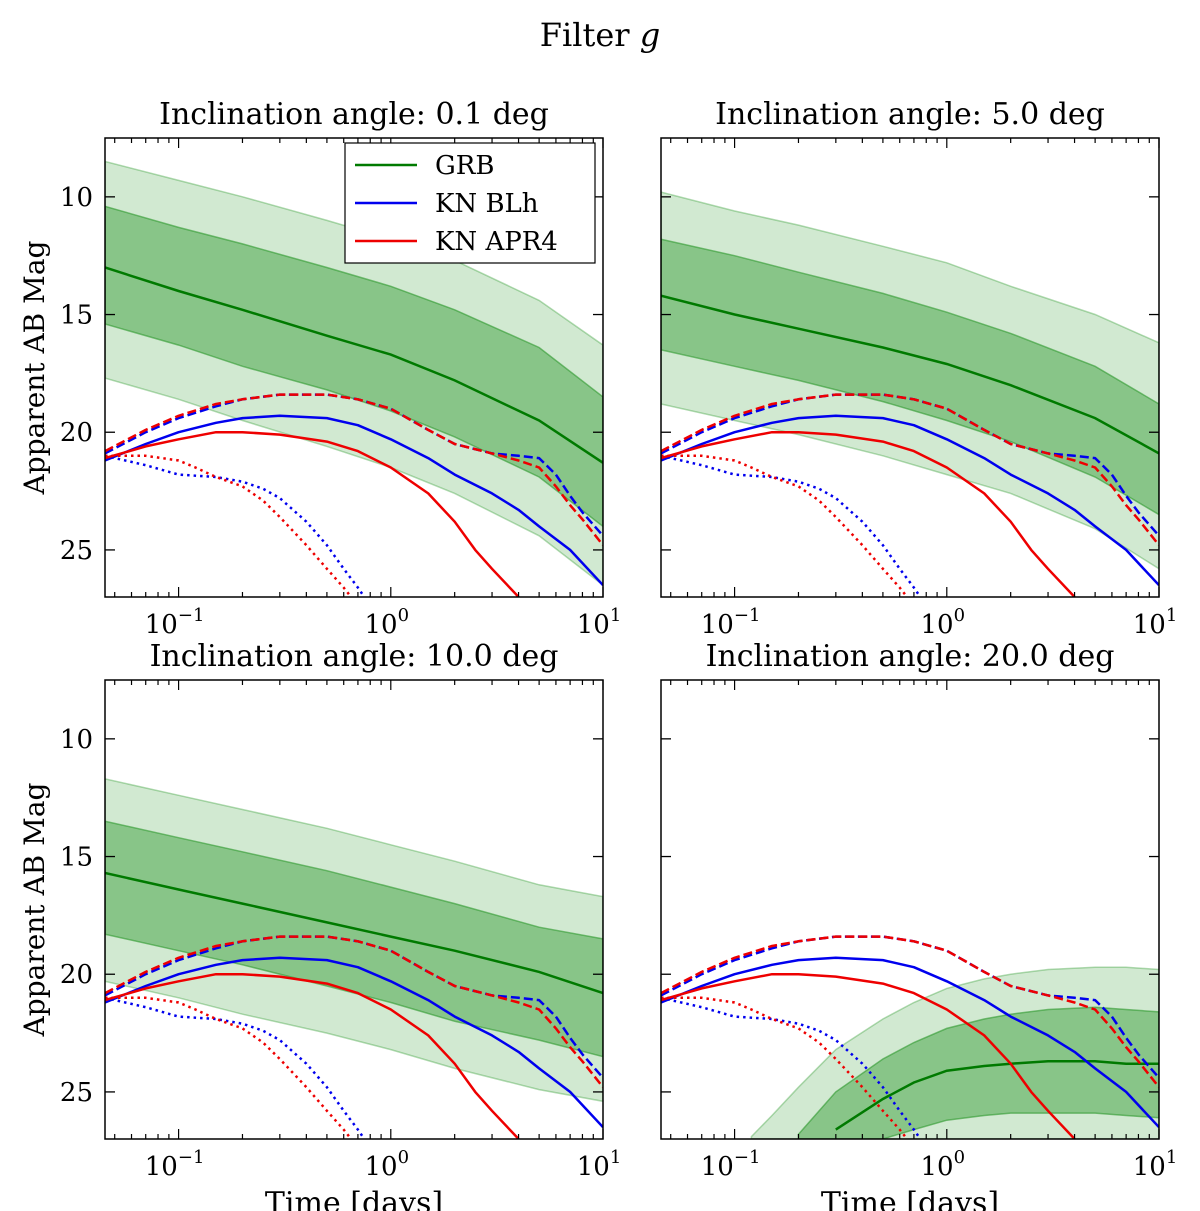 This screenshot has width=1200, height=1211. What do you see at coordinates (496, 242) in the screenshot?
I see `legend-label-kn-apr4: KN APR4` at bounding box center [496, 242].